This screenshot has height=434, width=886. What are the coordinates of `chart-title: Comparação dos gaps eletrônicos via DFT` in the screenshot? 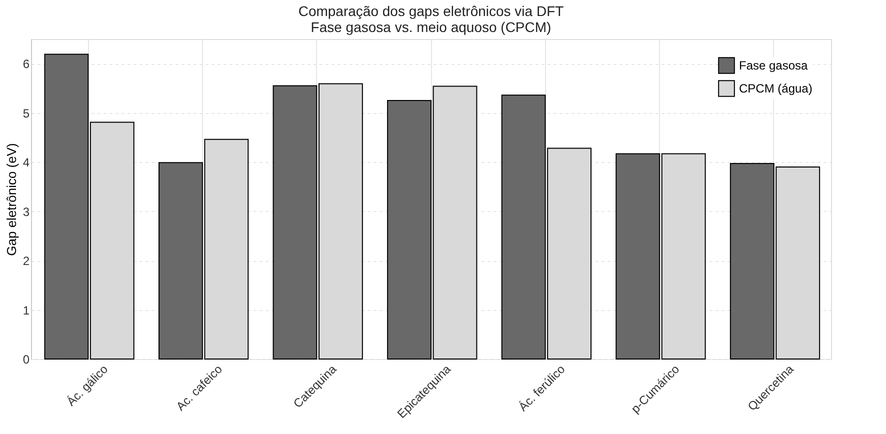 It's located at (431, 11).